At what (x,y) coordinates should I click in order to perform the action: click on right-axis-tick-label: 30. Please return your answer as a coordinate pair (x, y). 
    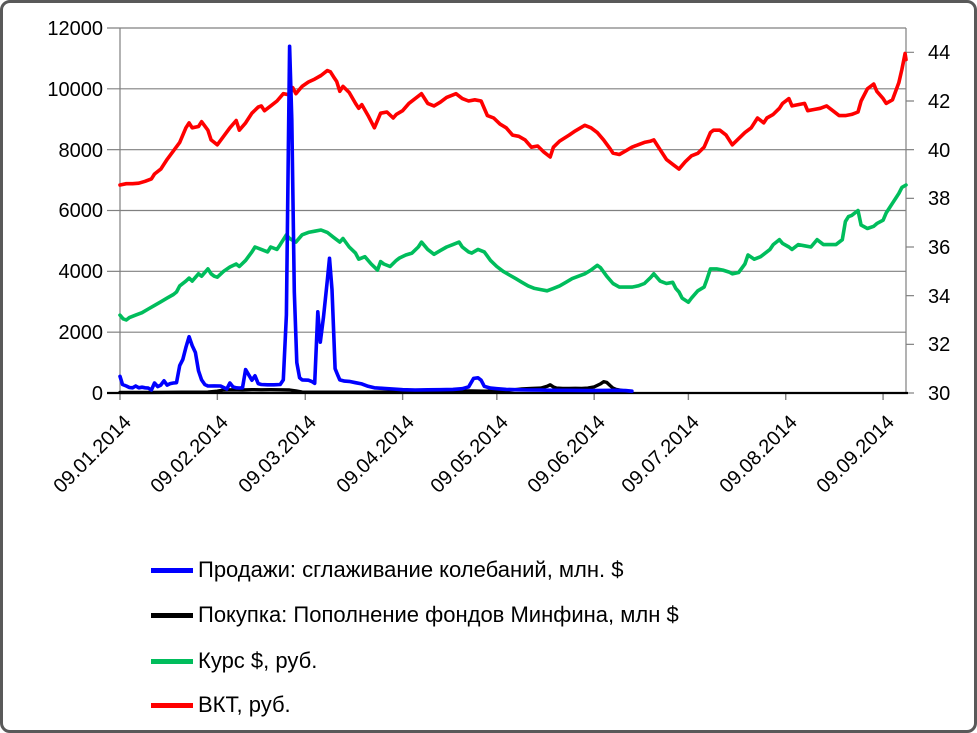
    Looking at the image, I should click on (939, 394).